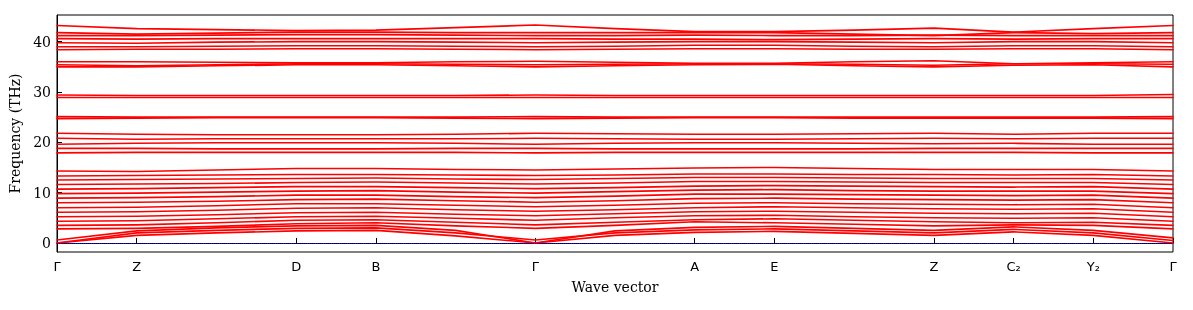 This screenshot has width=1193, height=310. Describe the element at coordinates (42, 192) in the screenshot. I see `y-tick-label: 10` at that location.